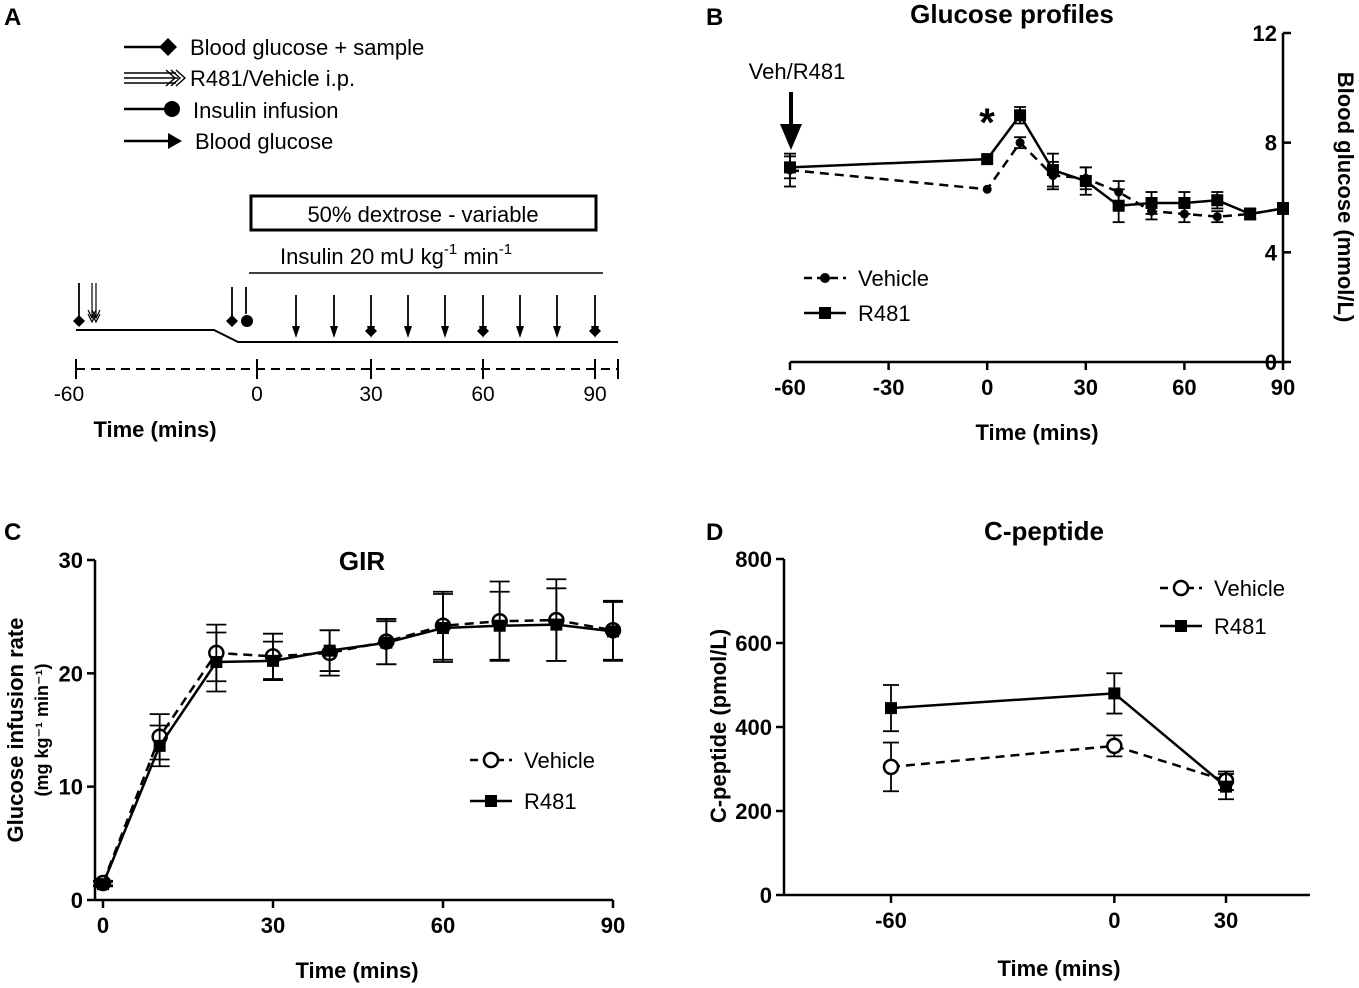 The height and width of the screenshot is (988, 1359). What do you see at coordinates (1283, 387) in the screenshot?
I see `chart-b-x-tick-label: 90` at bounding box center [1283, 387].